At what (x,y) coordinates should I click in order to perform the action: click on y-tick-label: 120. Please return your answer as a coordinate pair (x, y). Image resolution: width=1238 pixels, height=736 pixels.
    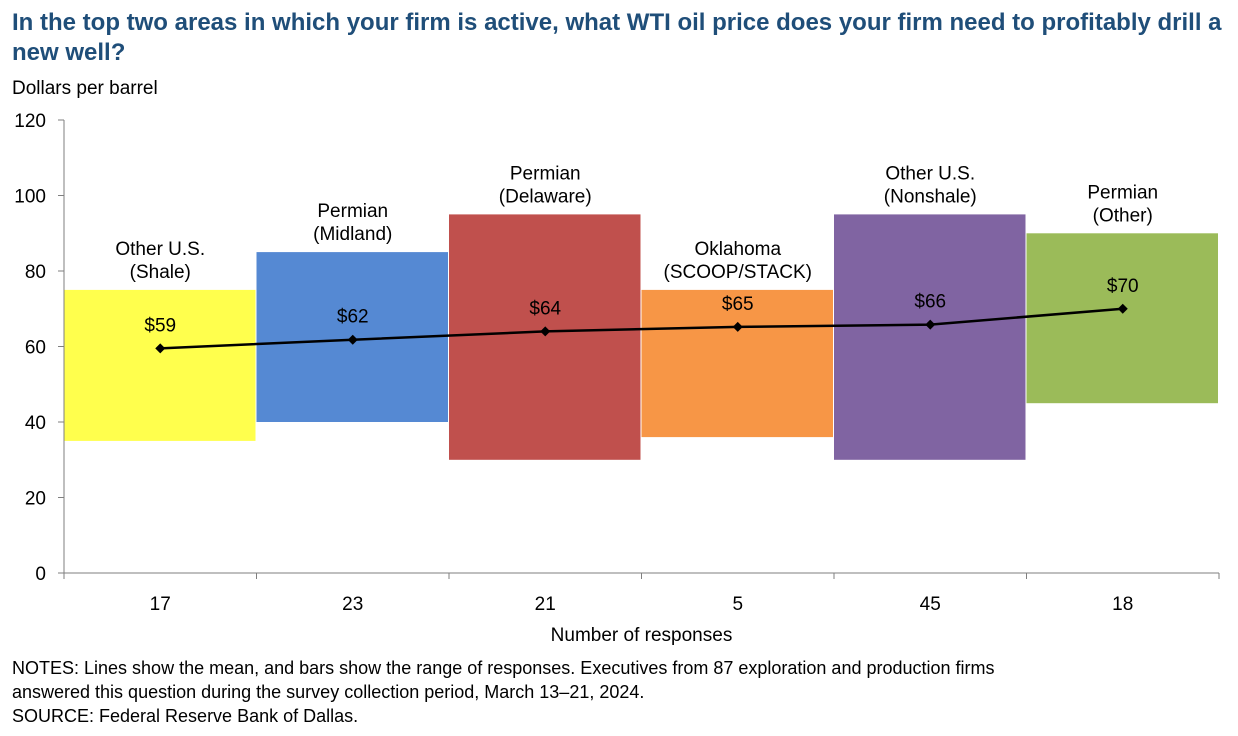
    Looking at the image, I should click on (30, 121).